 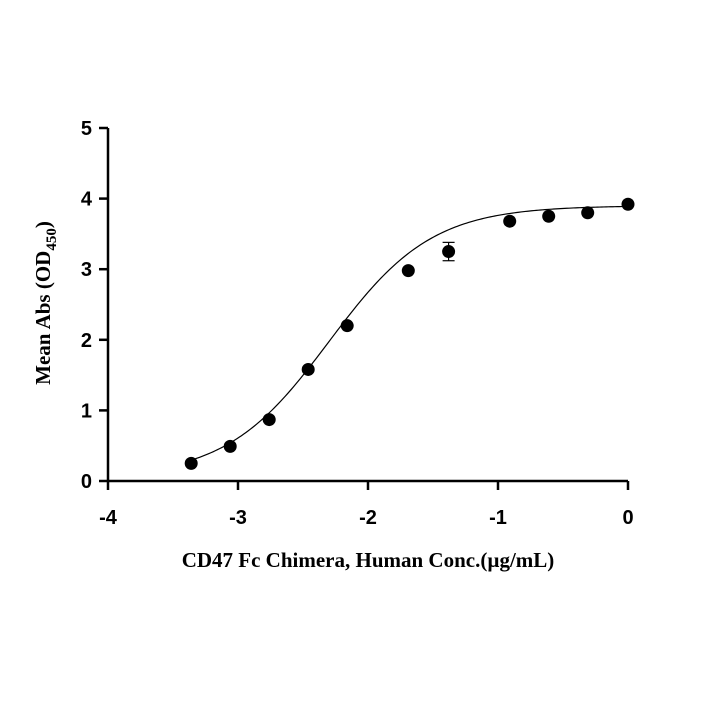 What do you see at coordinates (94, 305) in the screenshot?
I see `y-axis-ticks: 0 1 2 3 4 5` at bounding box center [94, 305].